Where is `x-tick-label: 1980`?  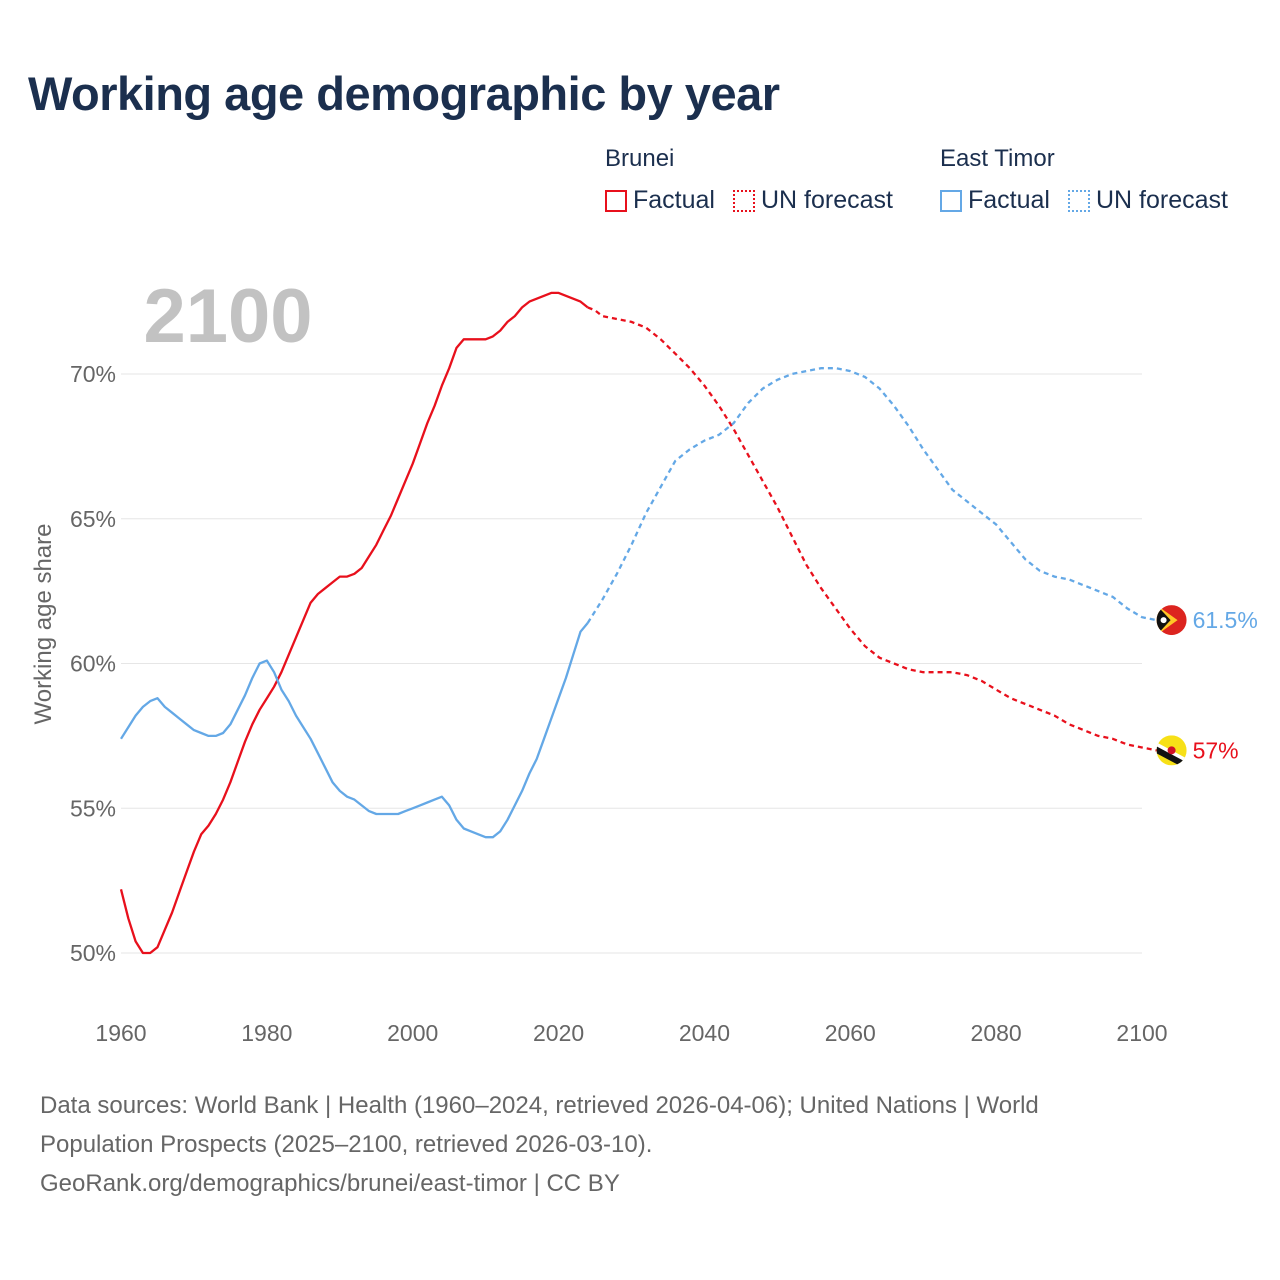 x-tick-label: 1980 is located at coordinates (266, 1033).